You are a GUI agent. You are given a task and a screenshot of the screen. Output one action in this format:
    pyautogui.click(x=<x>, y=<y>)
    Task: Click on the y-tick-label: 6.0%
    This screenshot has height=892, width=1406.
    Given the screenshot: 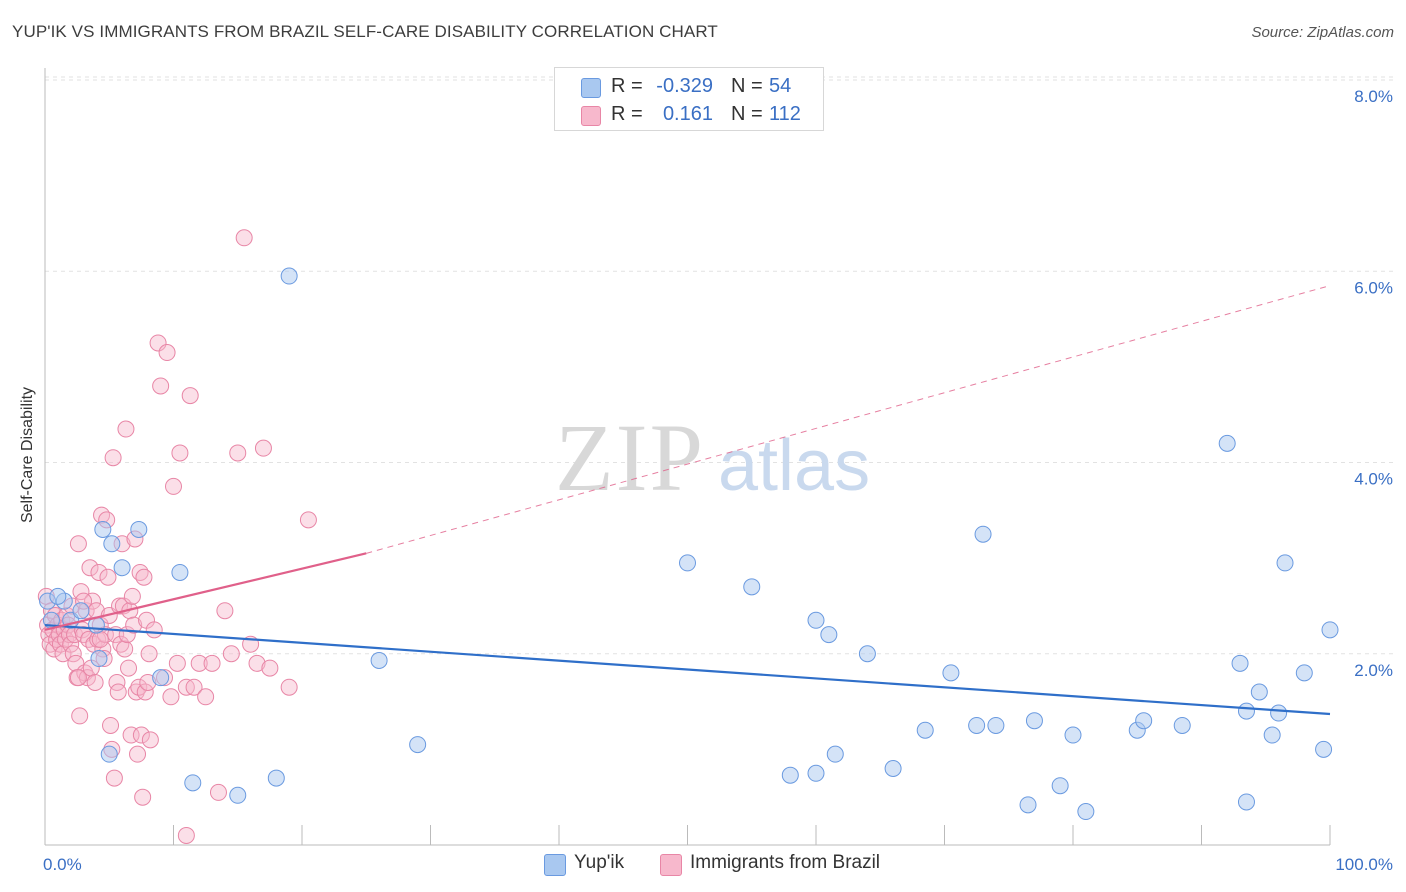 What is the action you would take?
    pyautogui.click(x=1373, y=287)
    